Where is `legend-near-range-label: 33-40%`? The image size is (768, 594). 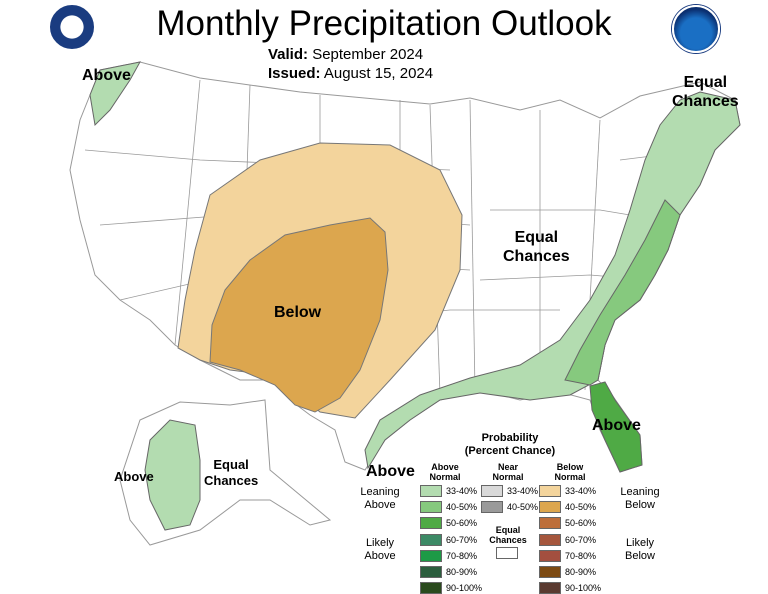
legend-near-range-label: 33-40% is located at coordinates (523, 491).